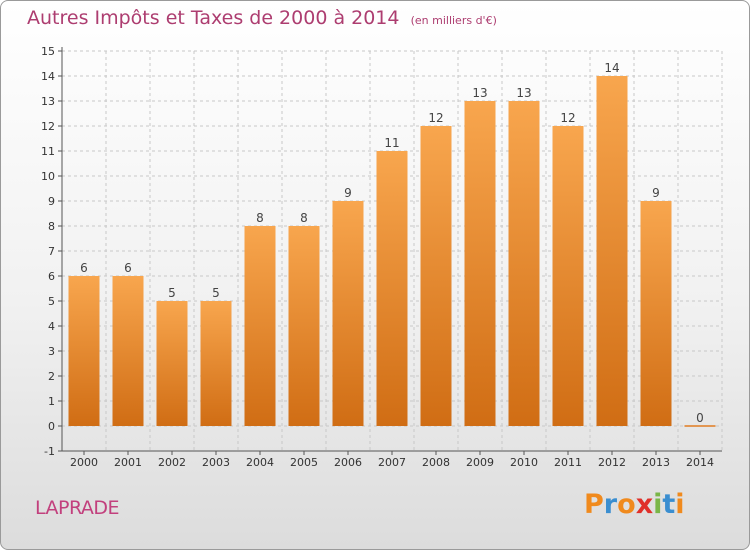 This screenshot has width=750, height=550. What do you see at coordinates (453, 20) in the screenshot?
I see `chart-subtitle: (en milliers d'€)` at bounding box center [453, 20].